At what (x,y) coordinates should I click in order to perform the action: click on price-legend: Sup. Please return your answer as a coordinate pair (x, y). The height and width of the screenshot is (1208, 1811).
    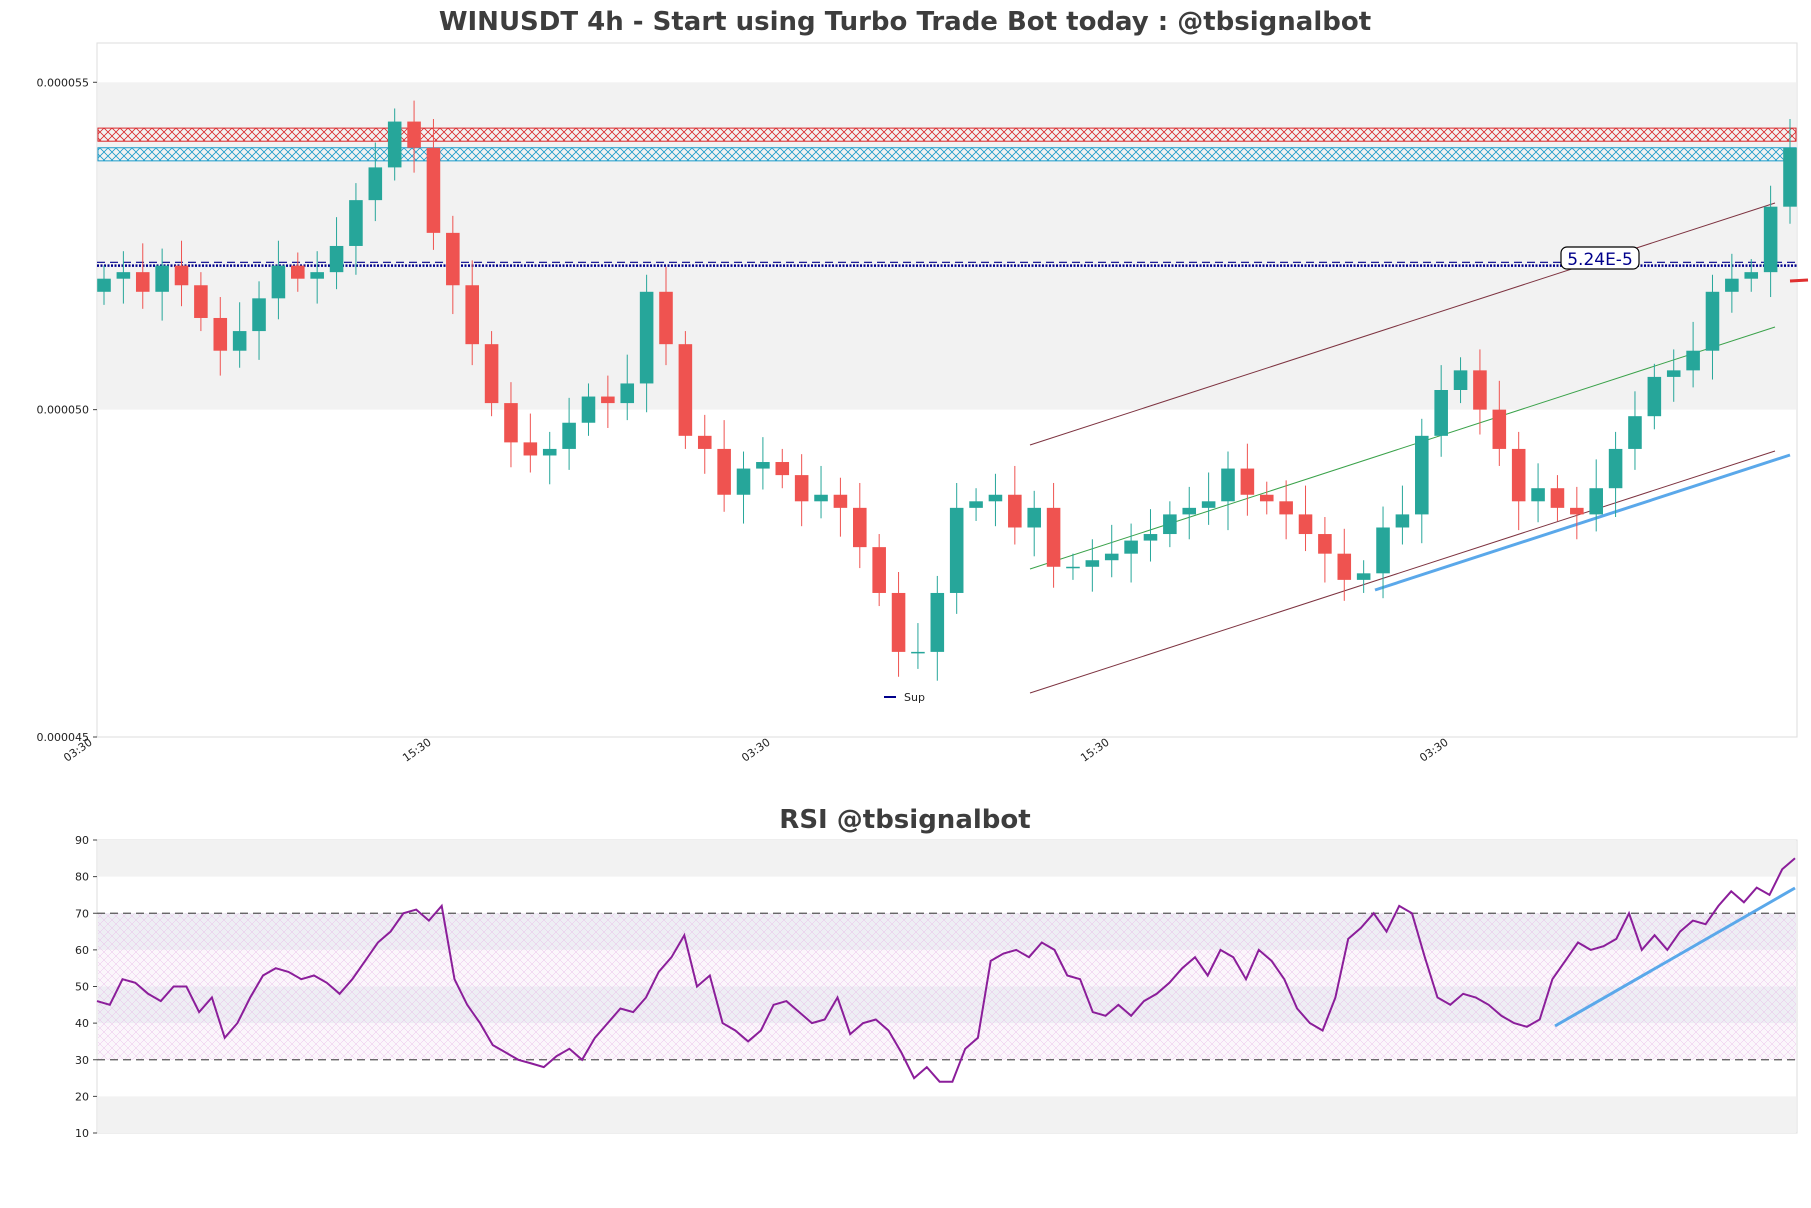
    Looking at the image, I should click on (904, 697).